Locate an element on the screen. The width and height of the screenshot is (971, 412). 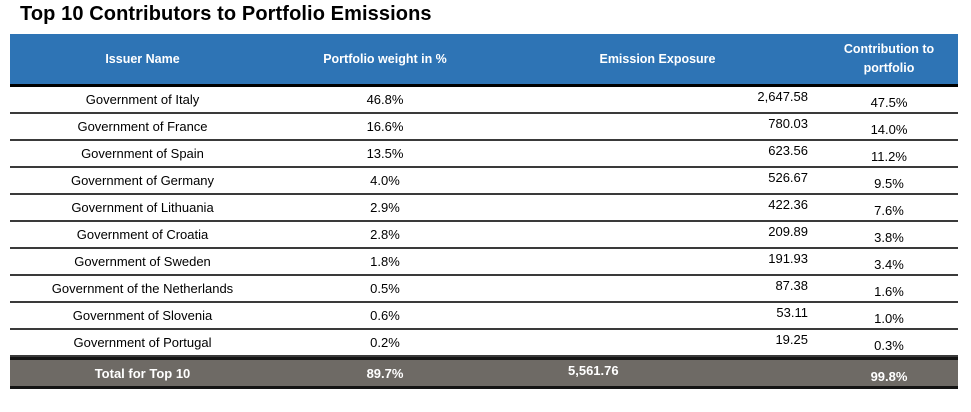
table-row: Government of Spain 13.5% 623.56 11.2% is located at coordinates (484, 154).